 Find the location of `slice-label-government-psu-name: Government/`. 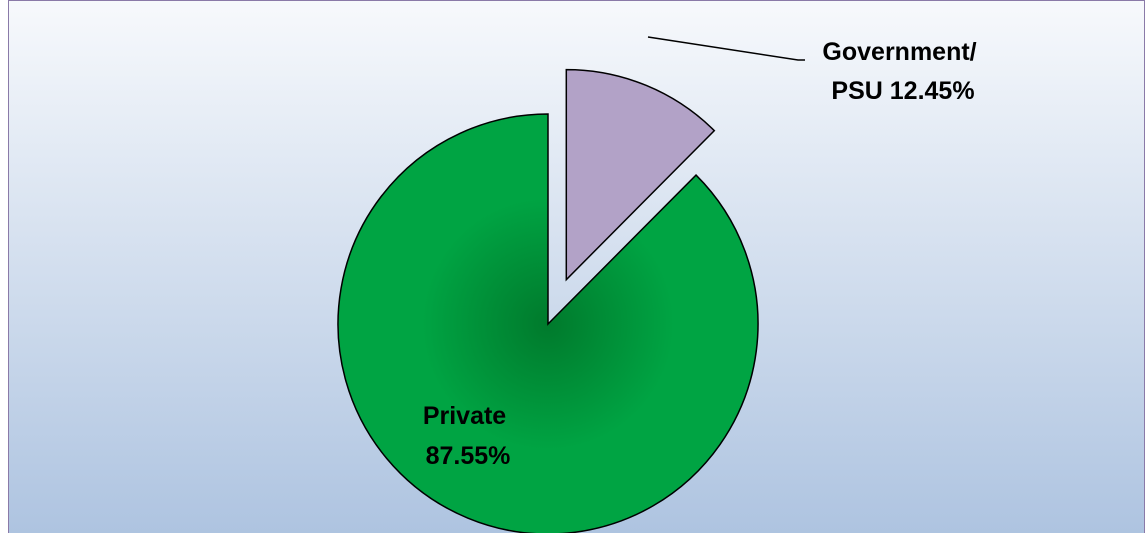

slice-label-government-psu-name: Government/ is located at coordinates (899, 52).